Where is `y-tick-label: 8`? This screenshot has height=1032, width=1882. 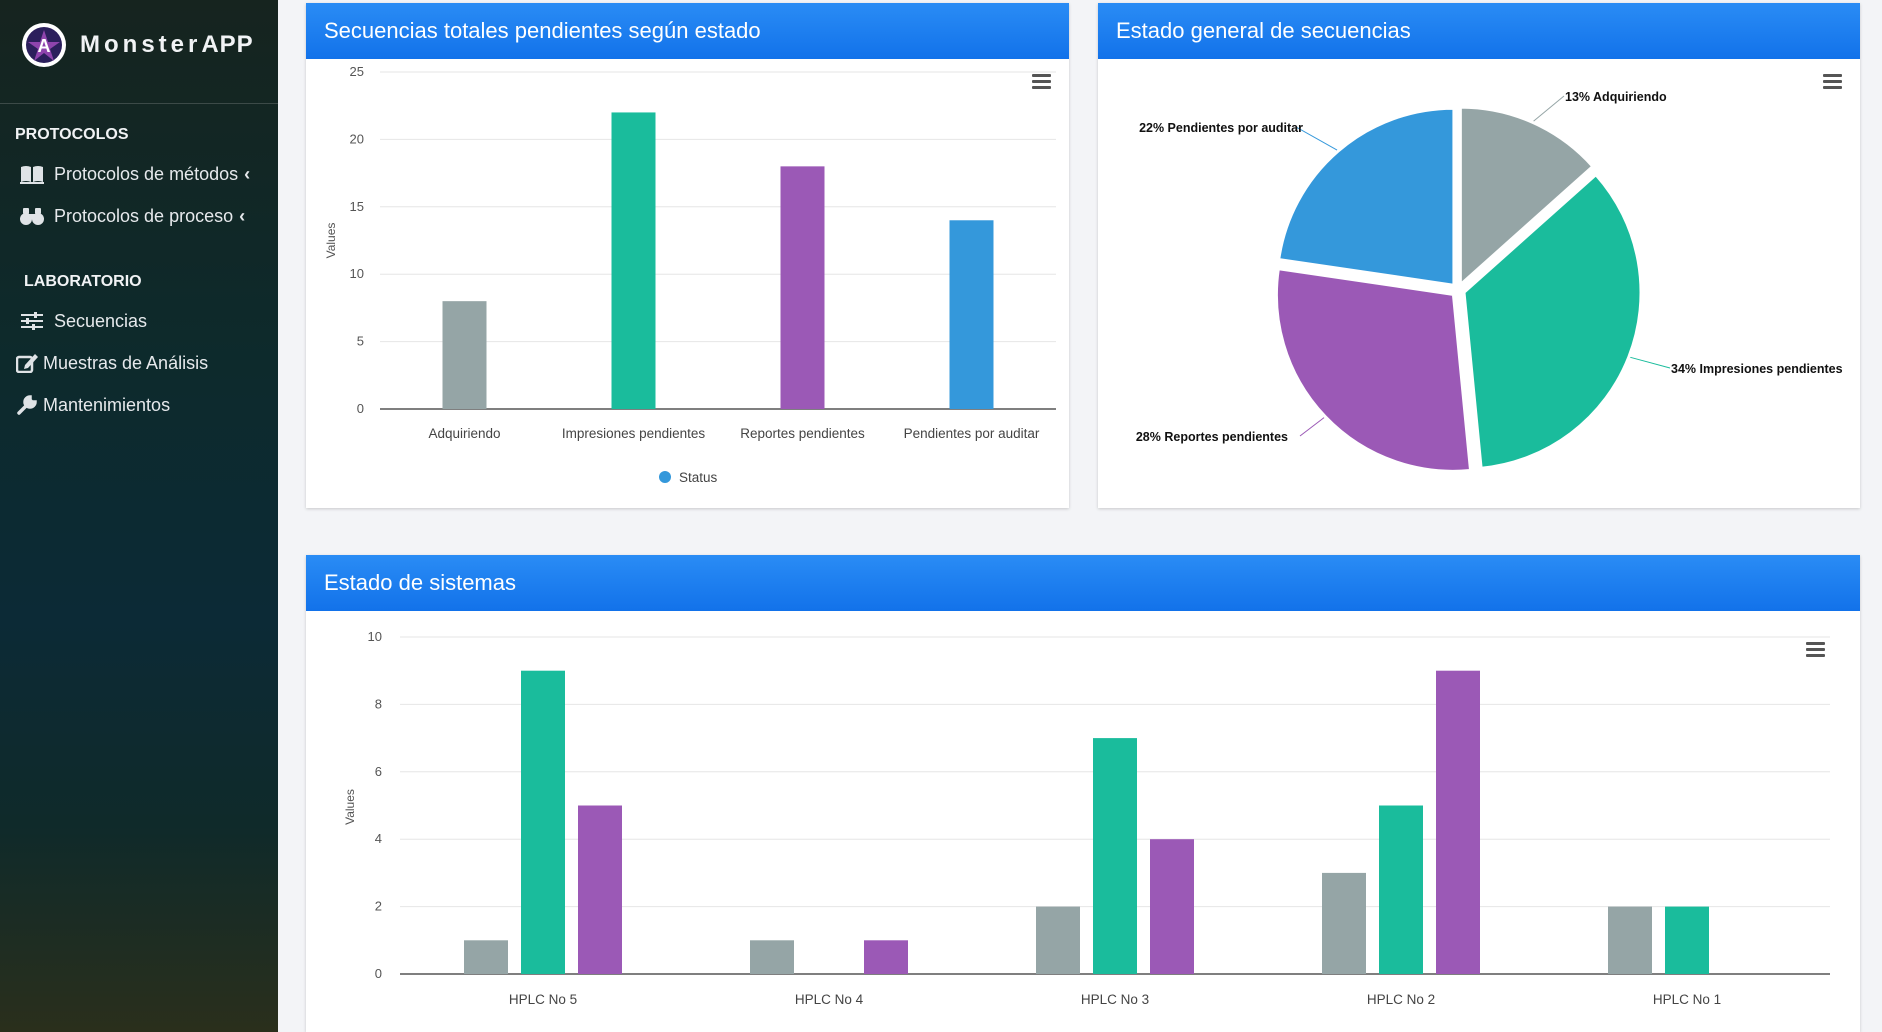
y-tick-label: 8 is located at coordinates (378, 703).